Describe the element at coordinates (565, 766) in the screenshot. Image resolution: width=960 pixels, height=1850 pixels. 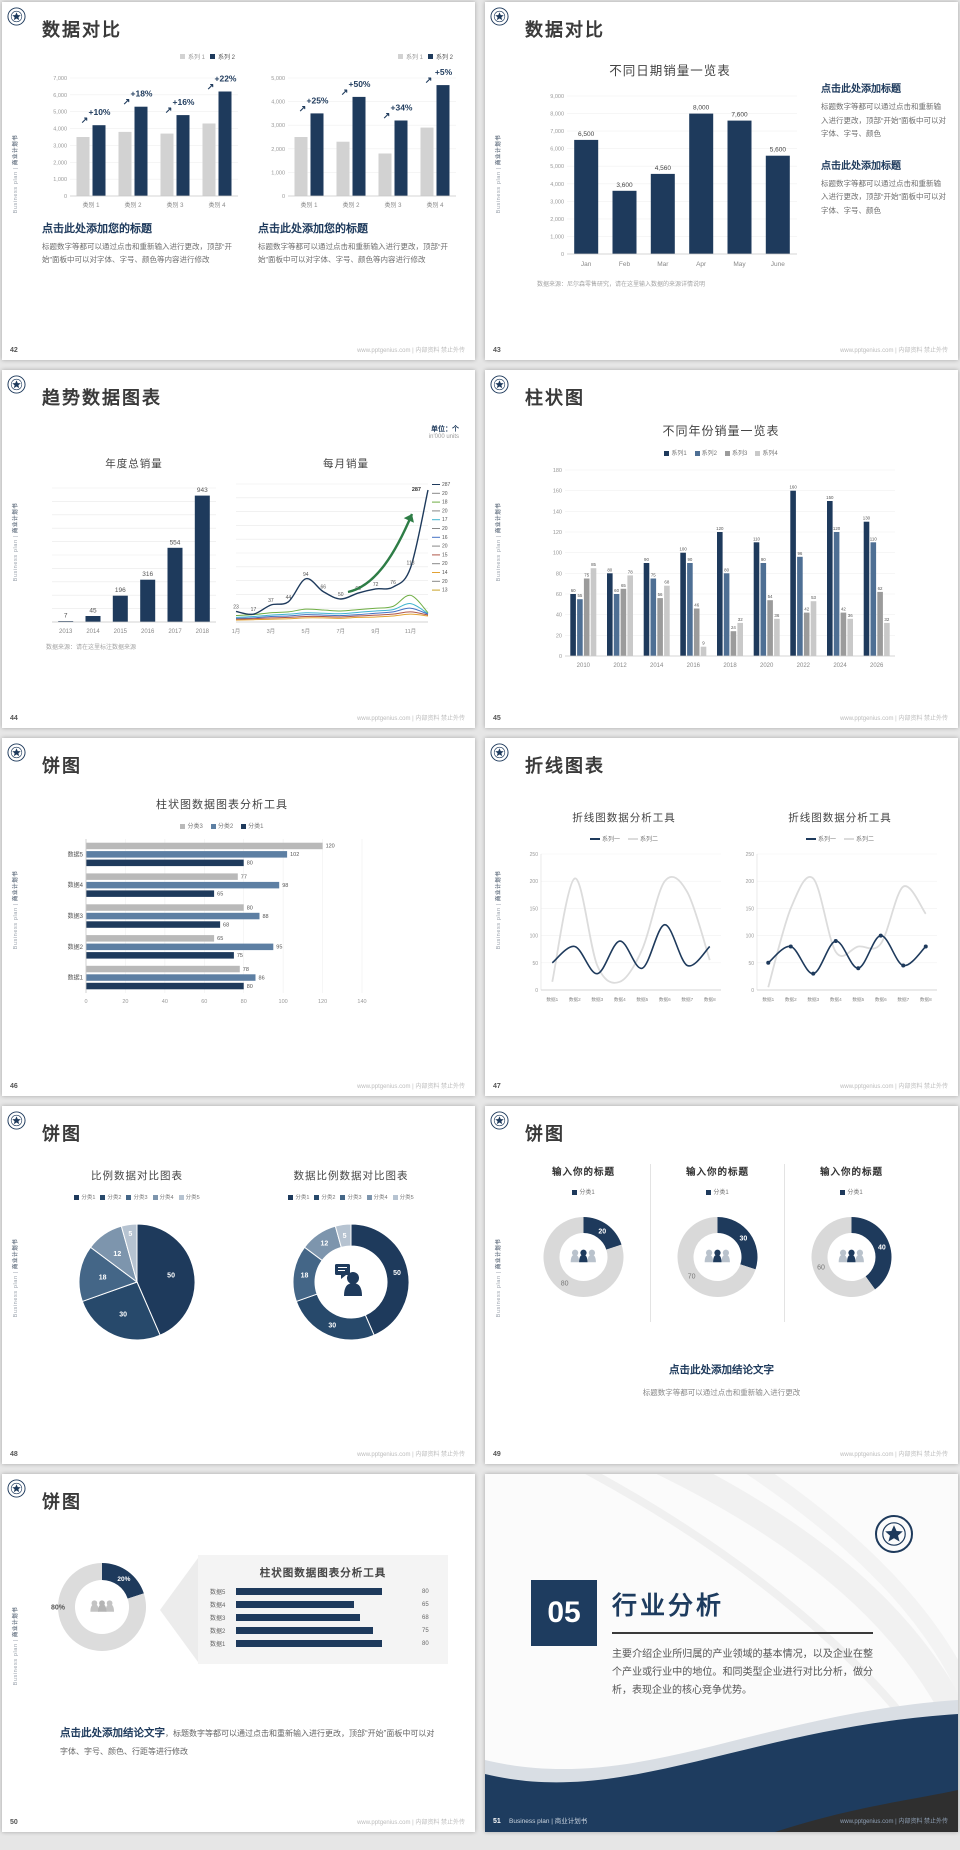
I see `page-title: 折线图表` at that location.